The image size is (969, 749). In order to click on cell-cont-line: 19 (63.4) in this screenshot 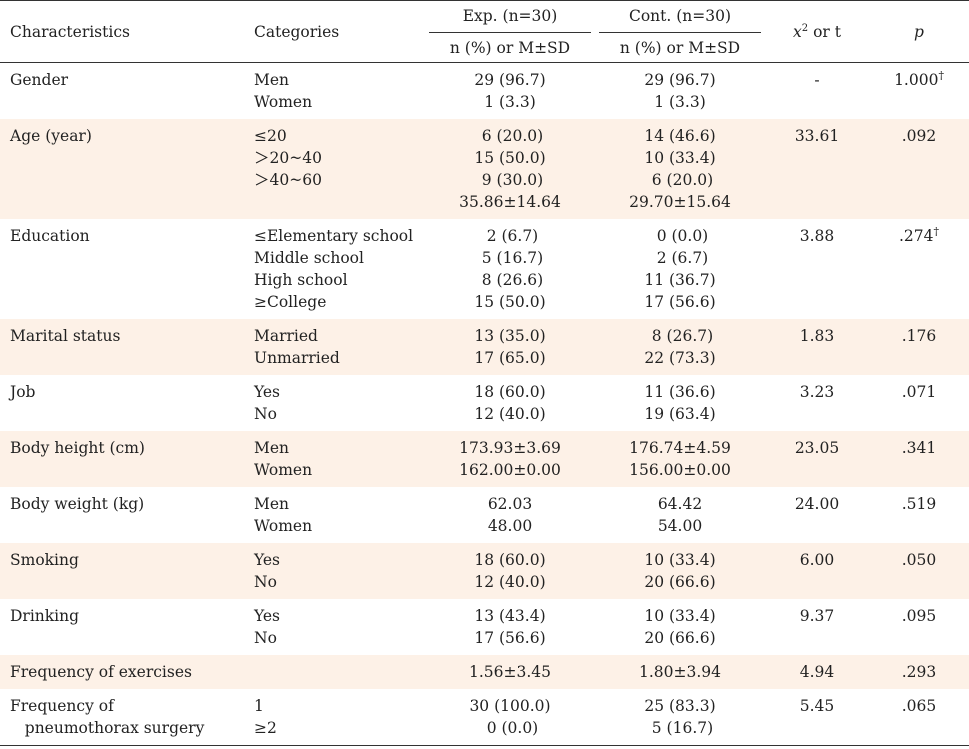, I will do `click(680, 414)`.